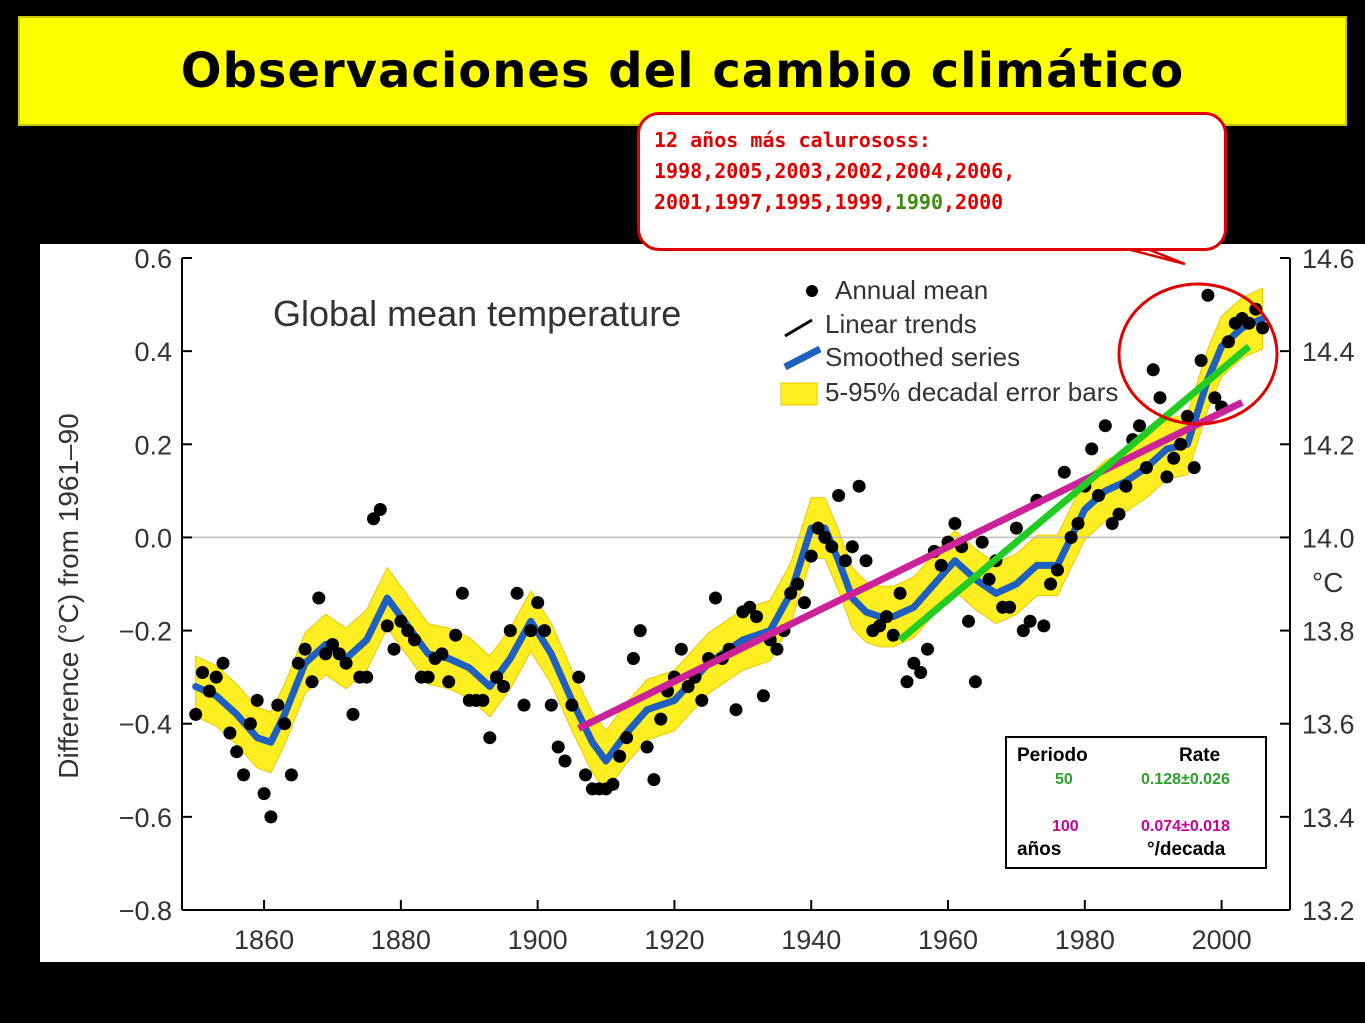 This screenshot has height=1023, width=1365. I want to click on legend-smoothed-marker, so click(802, 358).